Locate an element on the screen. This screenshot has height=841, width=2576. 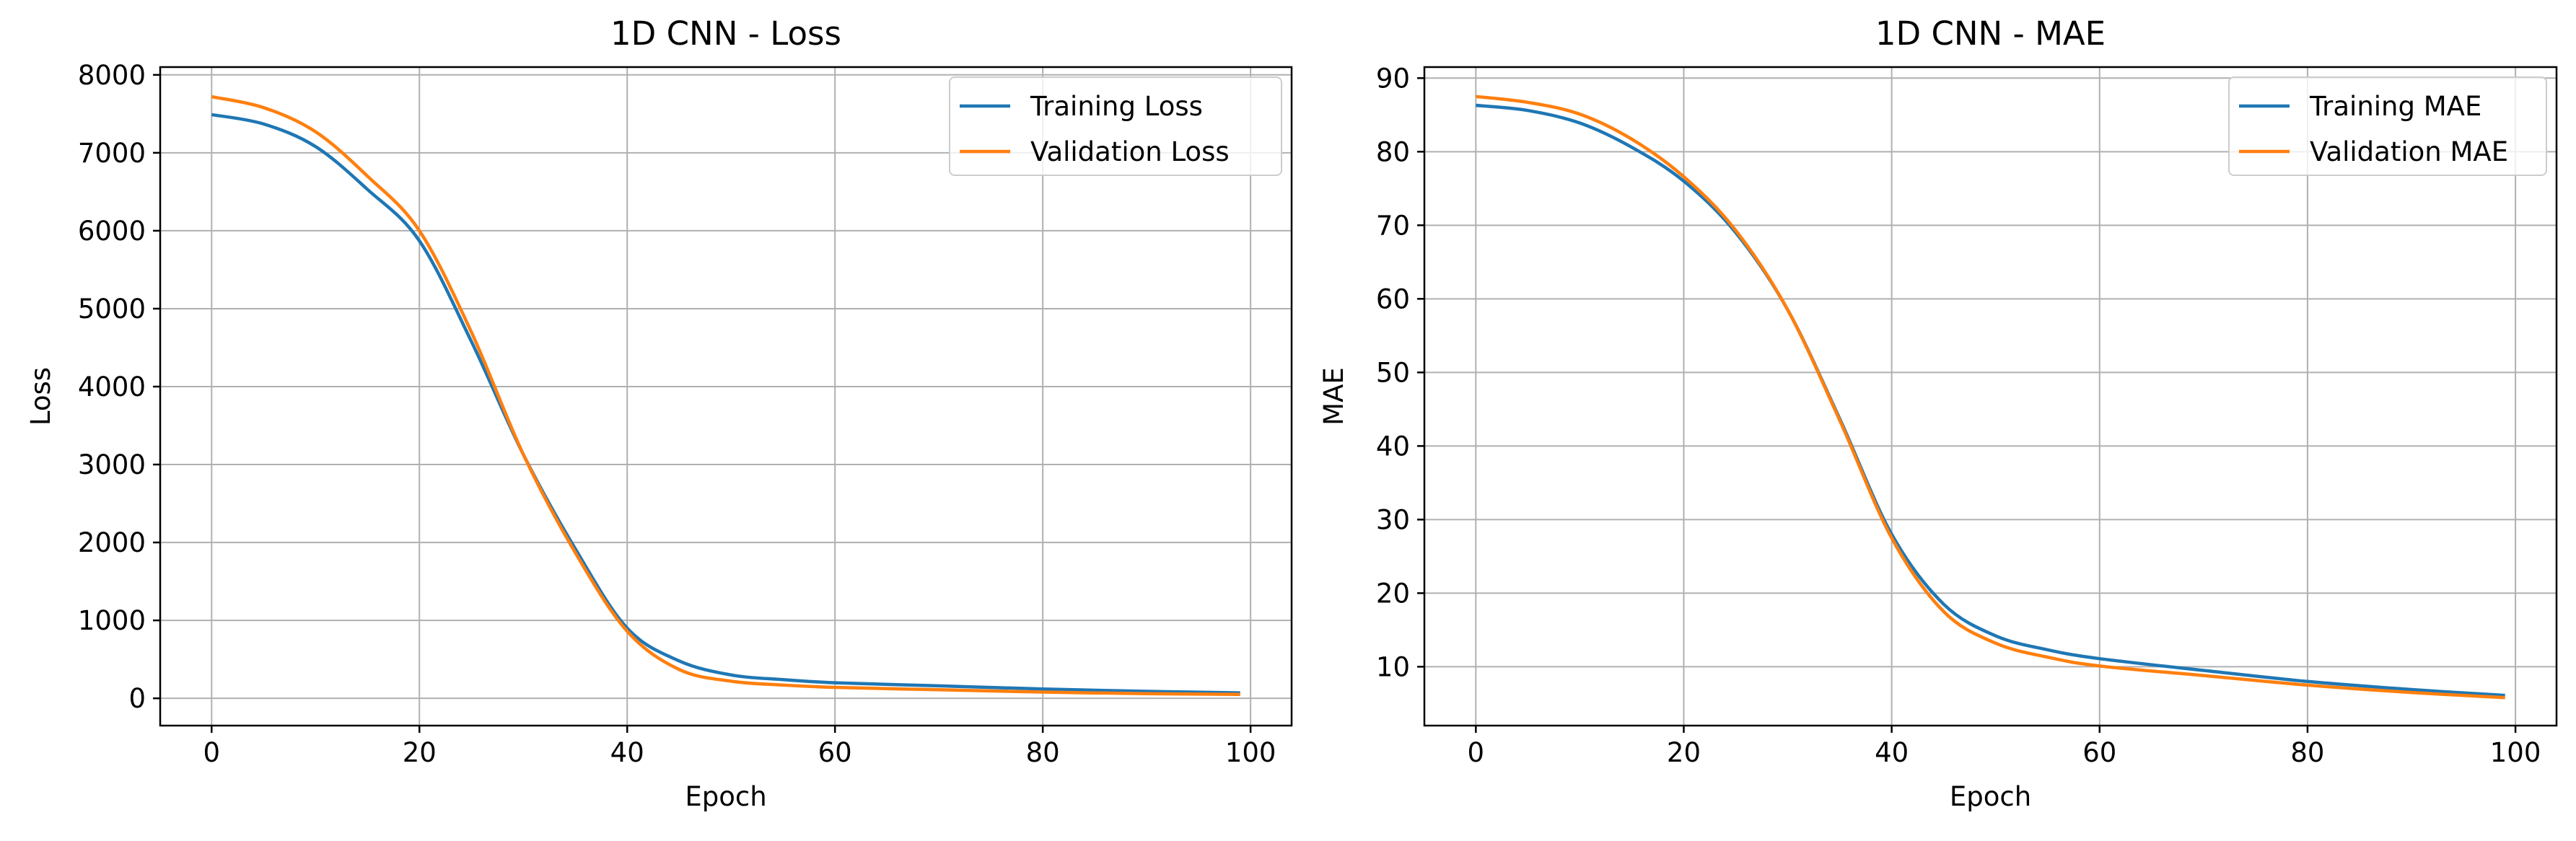
y-tick-label: 50 is located at coordinates (1393, 372).